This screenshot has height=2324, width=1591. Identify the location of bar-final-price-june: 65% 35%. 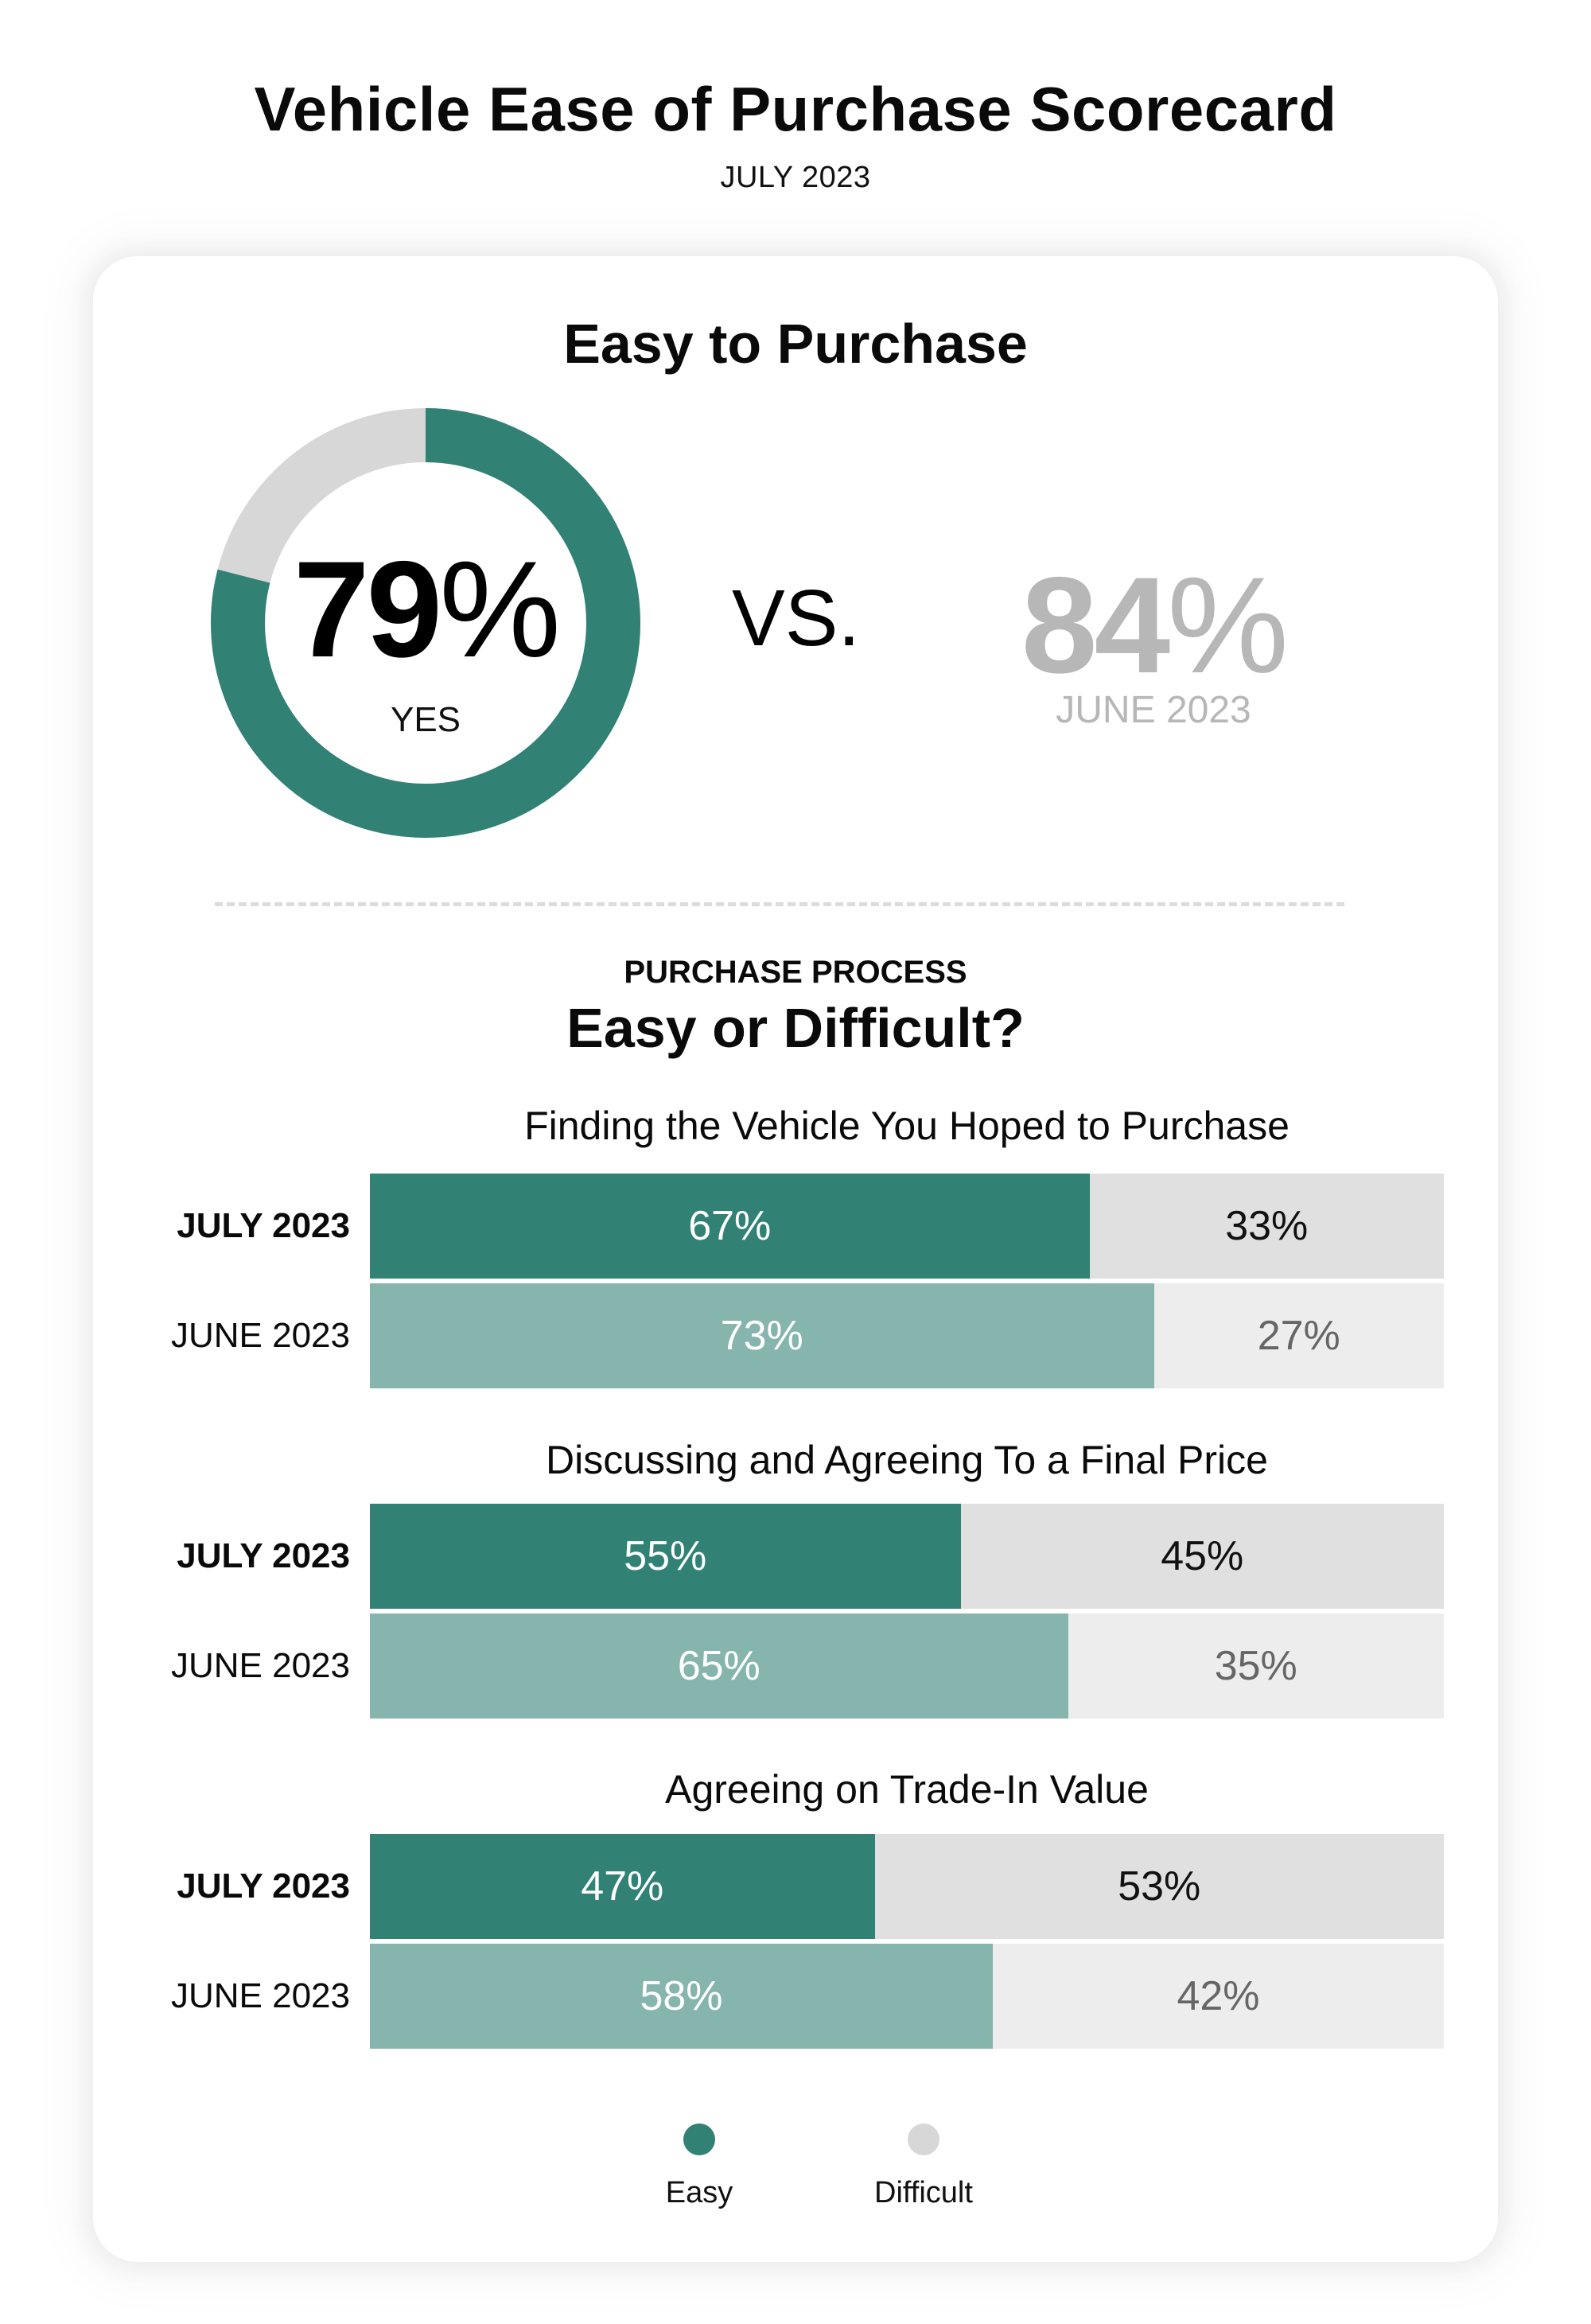
(907, 1666).